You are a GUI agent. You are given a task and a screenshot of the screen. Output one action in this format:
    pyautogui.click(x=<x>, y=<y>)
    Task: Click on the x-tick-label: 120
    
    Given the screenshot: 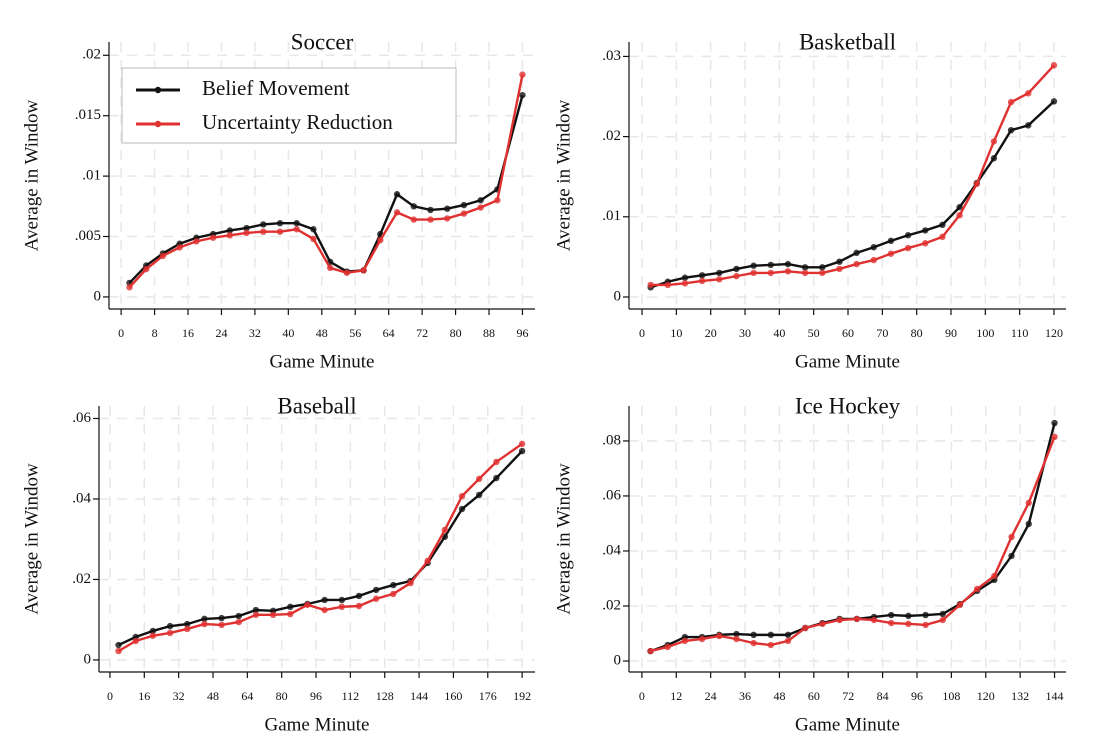 What is the action you would take?
    pyautogui.click(x=986, y=696)
    